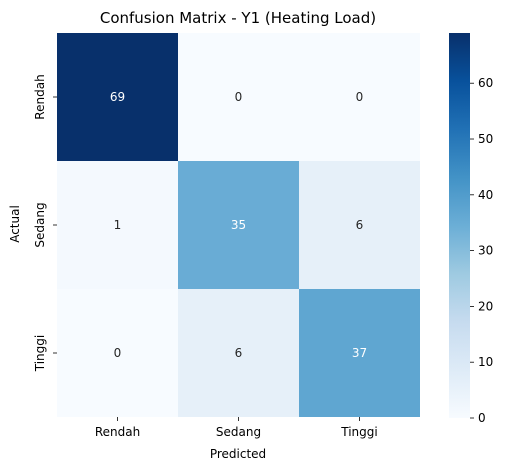 The width and height of the screenshot is (505, 470). I want to click on y-axis: Rendah Sedang Tinggi, so click(45, 223).